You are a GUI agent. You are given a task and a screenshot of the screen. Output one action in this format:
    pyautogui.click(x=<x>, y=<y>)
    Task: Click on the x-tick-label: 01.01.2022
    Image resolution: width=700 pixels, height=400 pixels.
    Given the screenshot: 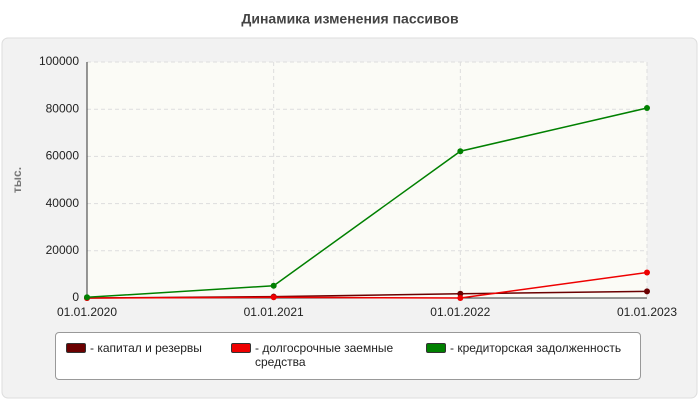 What is the action you would take?
    pyautogui.click(x=460, y=312)
    